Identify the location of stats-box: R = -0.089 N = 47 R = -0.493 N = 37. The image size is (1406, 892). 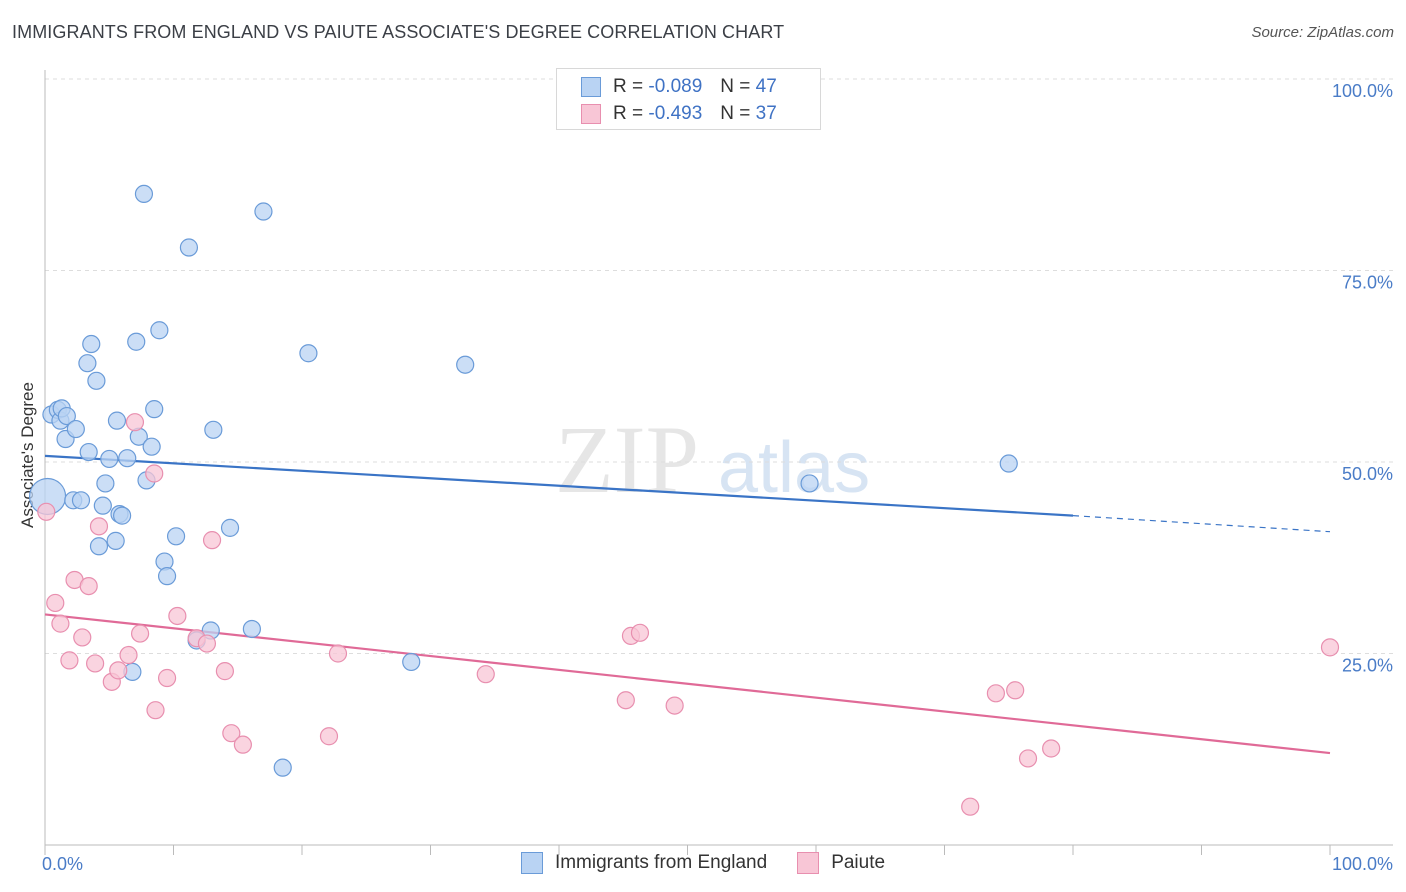
(688, 99).